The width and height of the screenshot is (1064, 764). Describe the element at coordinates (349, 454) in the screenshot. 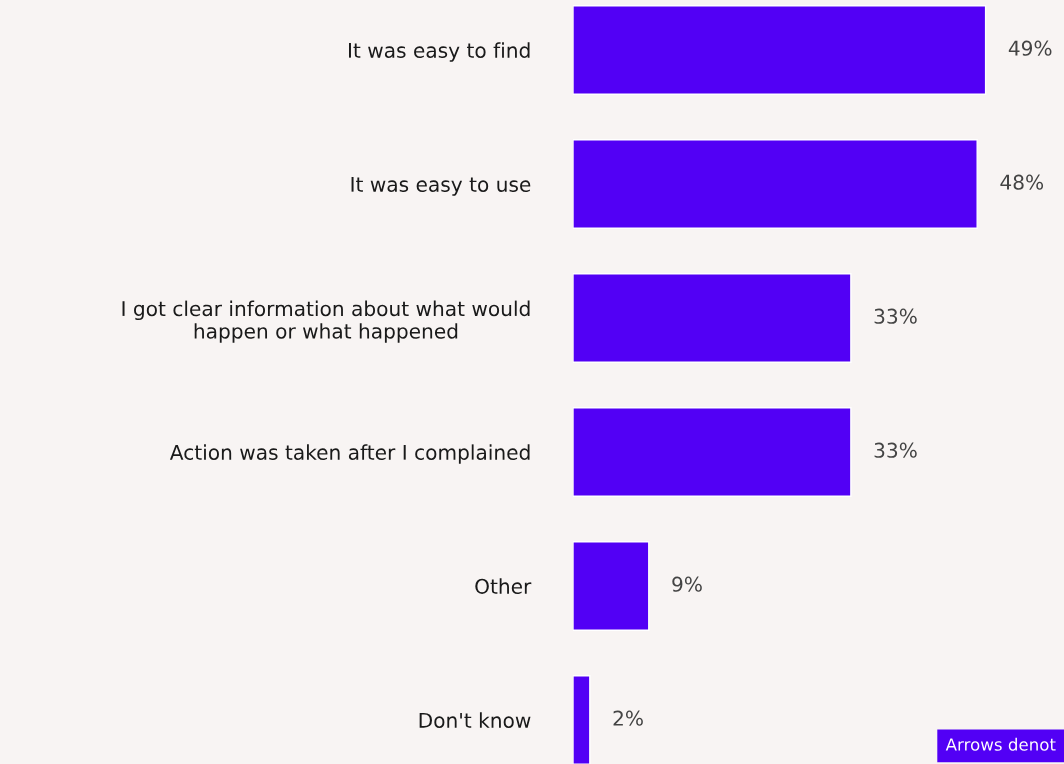

I see `y-tick-label: Action was taken after I complained` at that location.